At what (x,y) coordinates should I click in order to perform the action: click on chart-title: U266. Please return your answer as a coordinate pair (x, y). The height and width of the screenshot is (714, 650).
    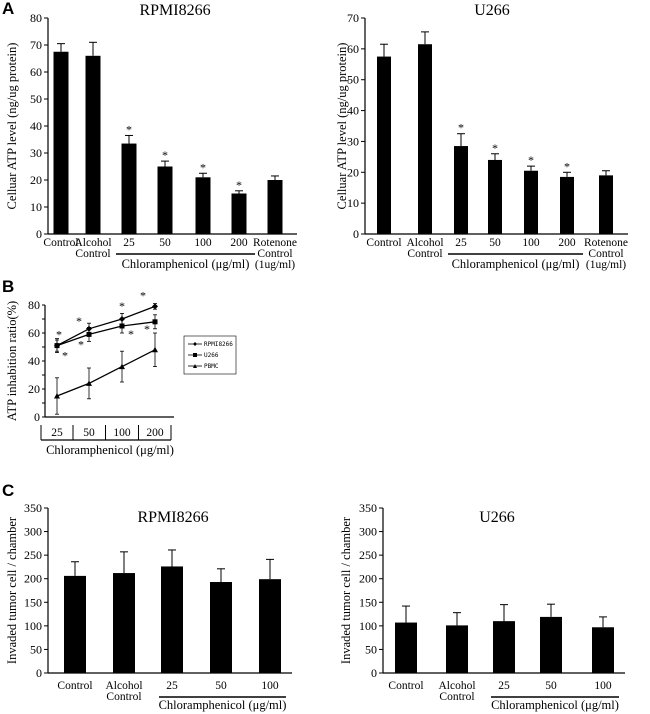
    Looking at the image, I should click on (497, 517).